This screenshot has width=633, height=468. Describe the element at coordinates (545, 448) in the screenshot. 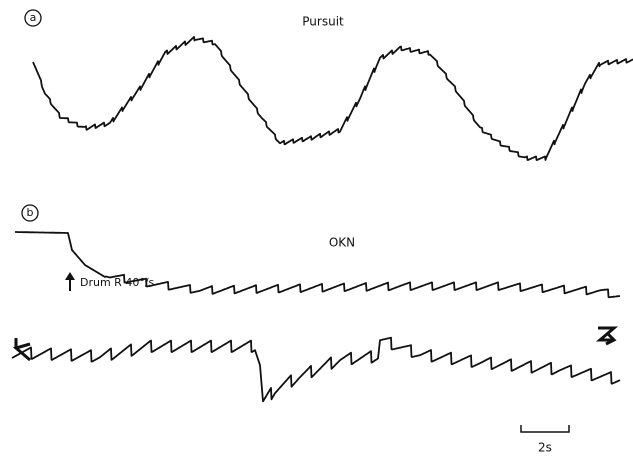

I see `scale-label: 2s` at that location.